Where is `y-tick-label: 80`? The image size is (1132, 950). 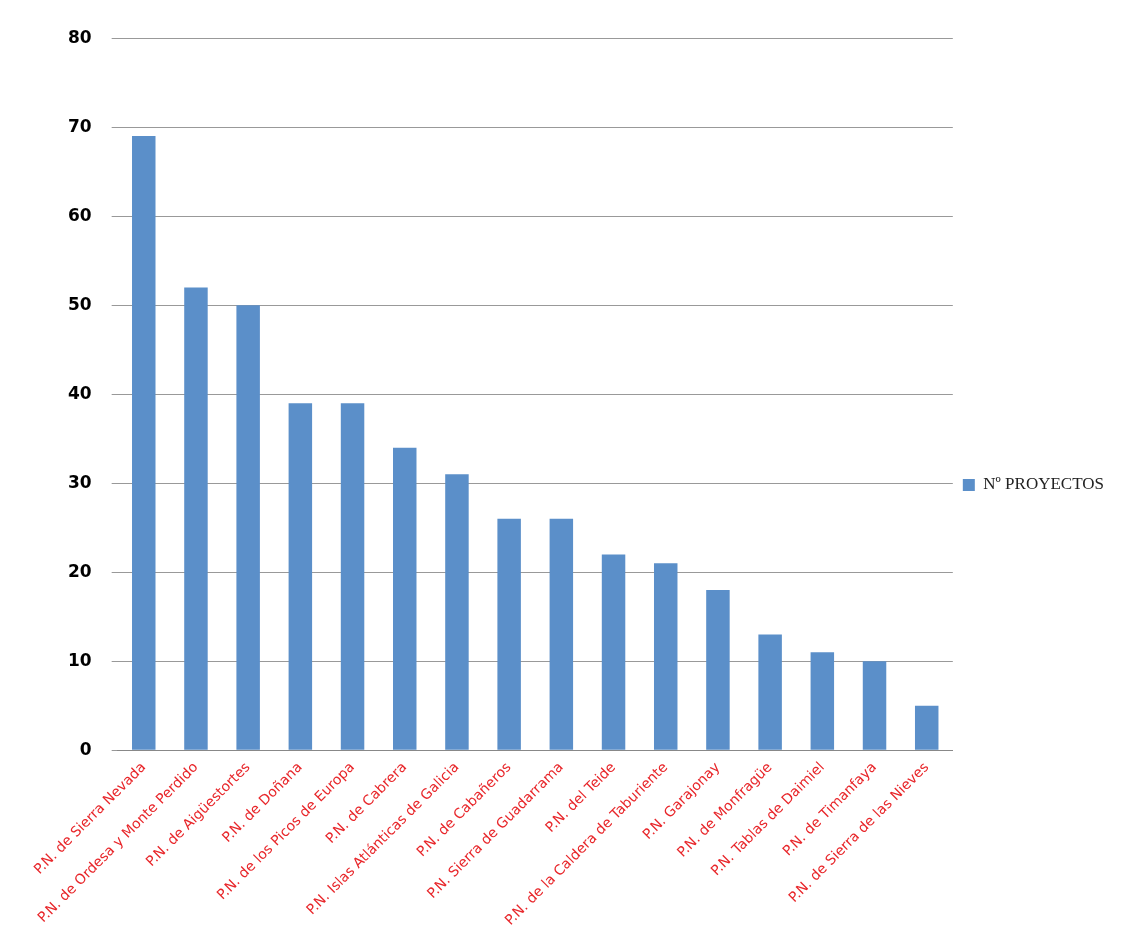
y-tick-label: 80 is located at coordinates (79, 36).